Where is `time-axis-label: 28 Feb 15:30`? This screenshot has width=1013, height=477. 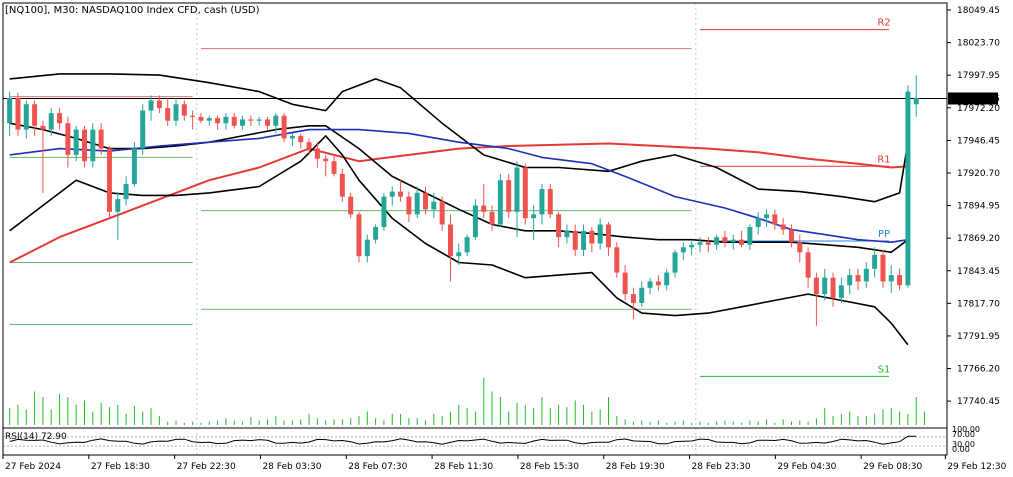 time-axis-label: 28 Feb 15:30 is located at coordinates (549, 467).